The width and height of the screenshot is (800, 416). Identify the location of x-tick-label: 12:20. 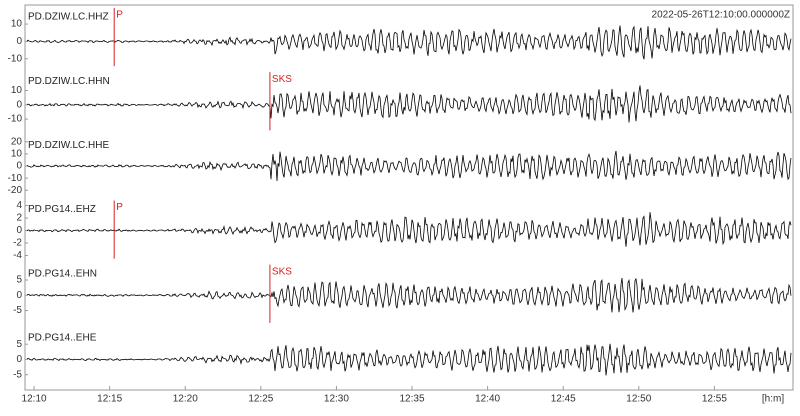
(185, 399).